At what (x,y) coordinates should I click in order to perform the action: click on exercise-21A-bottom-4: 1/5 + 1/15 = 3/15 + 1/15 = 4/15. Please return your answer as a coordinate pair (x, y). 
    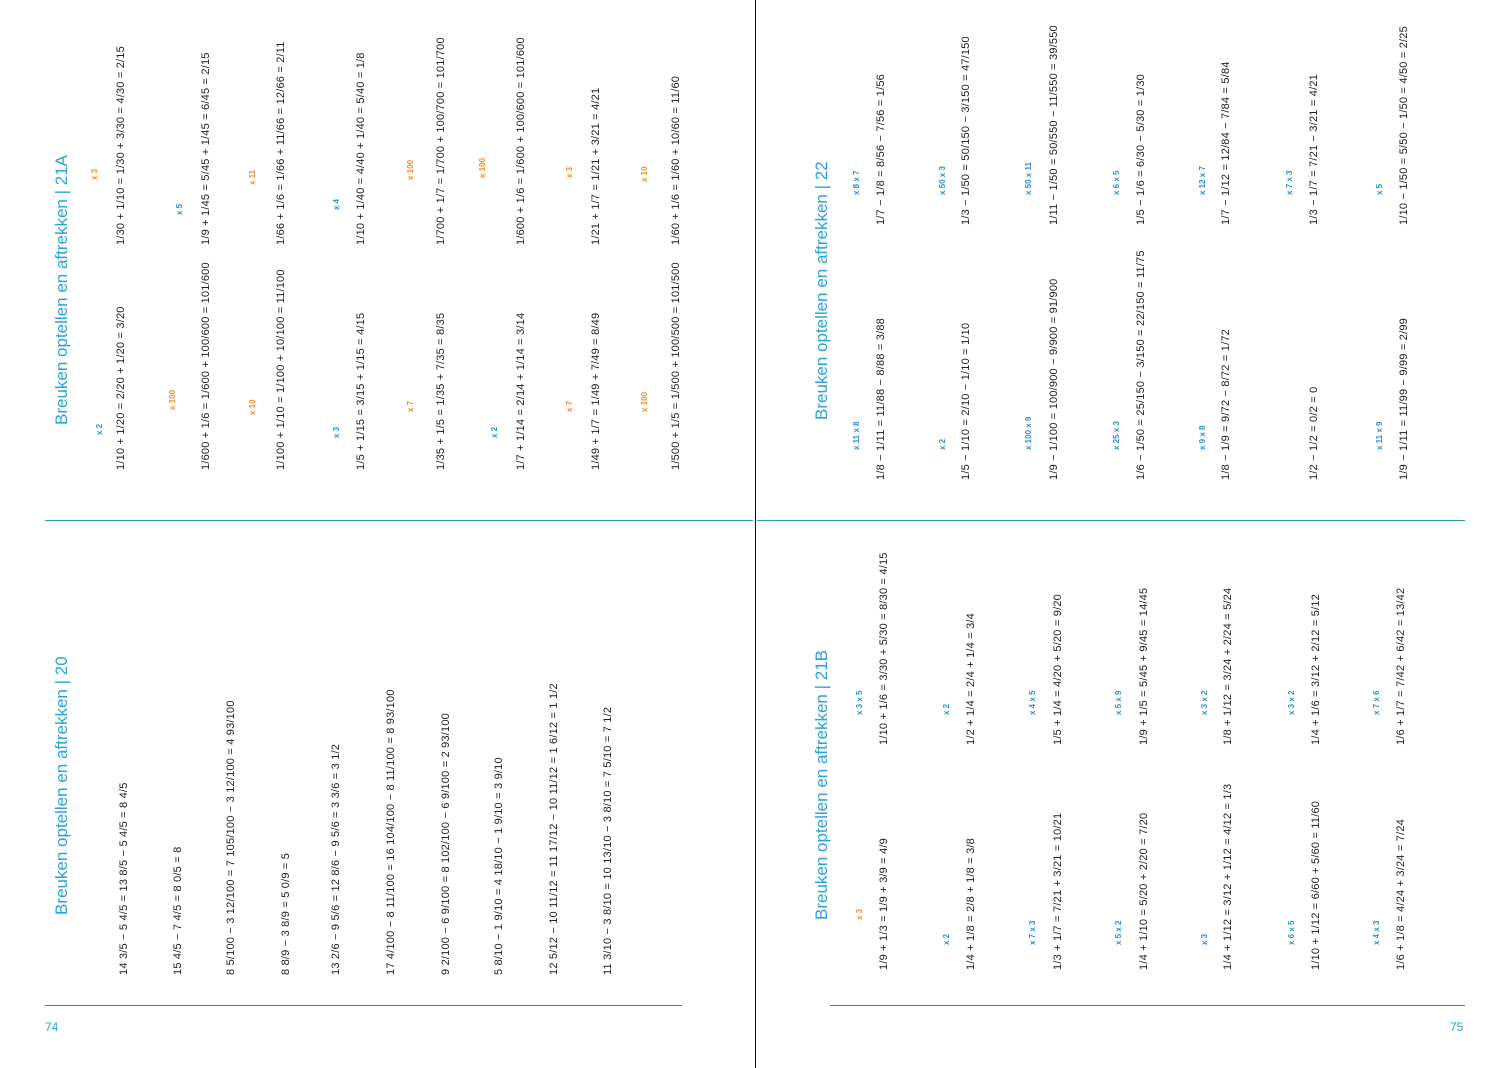
    Looking at the image, I should click on (361, 391).